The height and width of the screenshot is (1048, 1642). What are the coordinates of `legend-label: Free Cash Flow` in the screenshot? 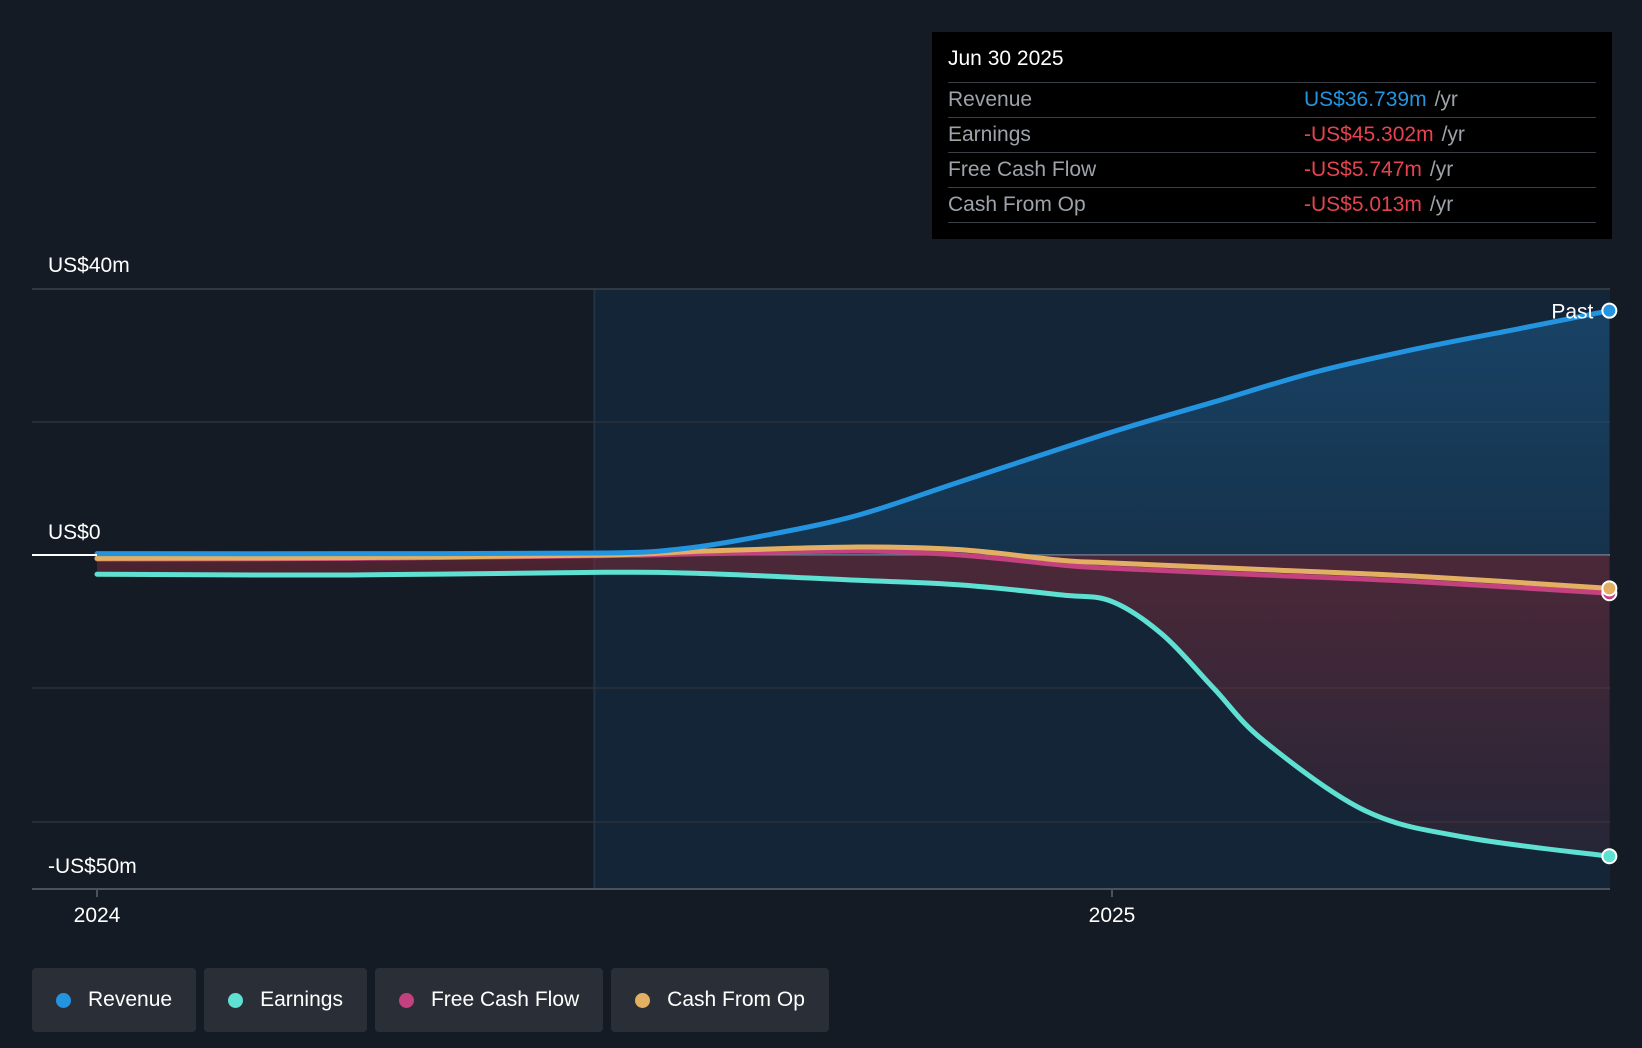 It's located at (505, 999).